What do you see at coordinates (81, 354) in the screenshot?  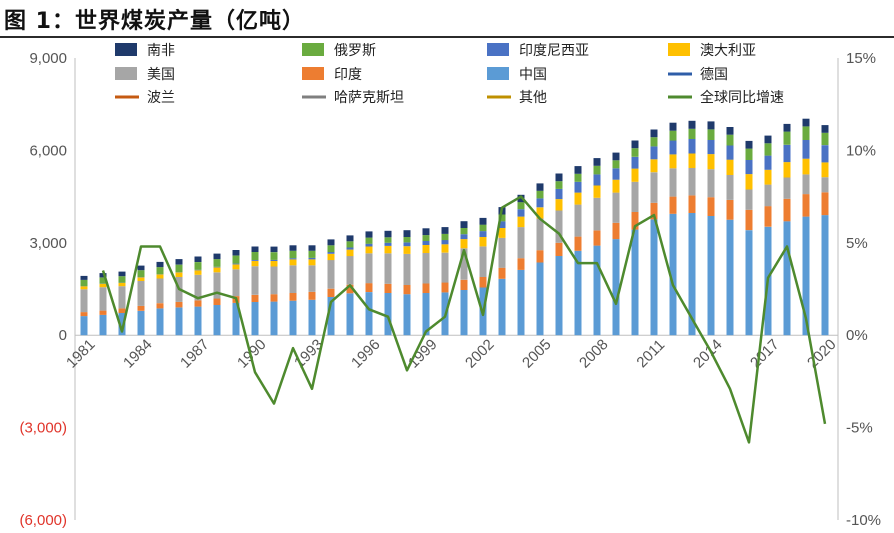 I see `x-tick-label: 1981` at bounding box center [81, 354].